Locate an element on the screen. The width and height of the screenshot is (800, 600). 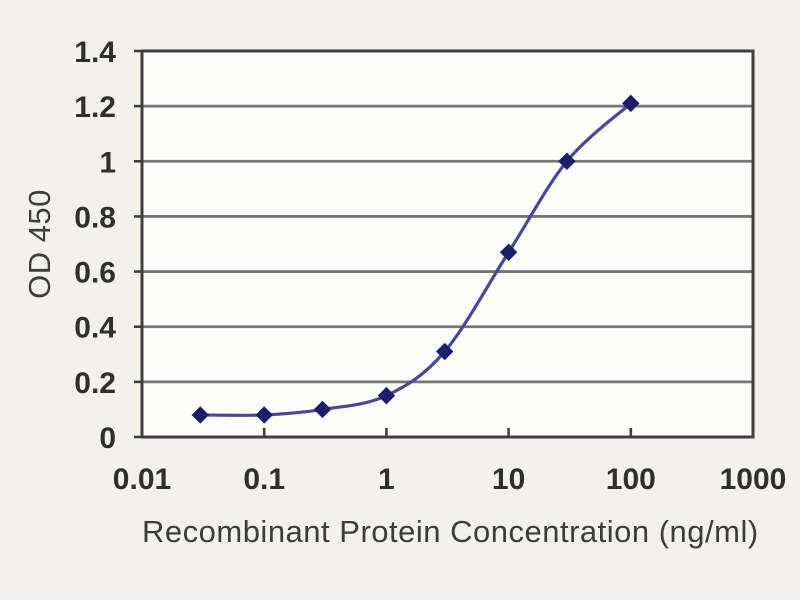
x-tick-label: 1 is located at coordinates (386, 479).